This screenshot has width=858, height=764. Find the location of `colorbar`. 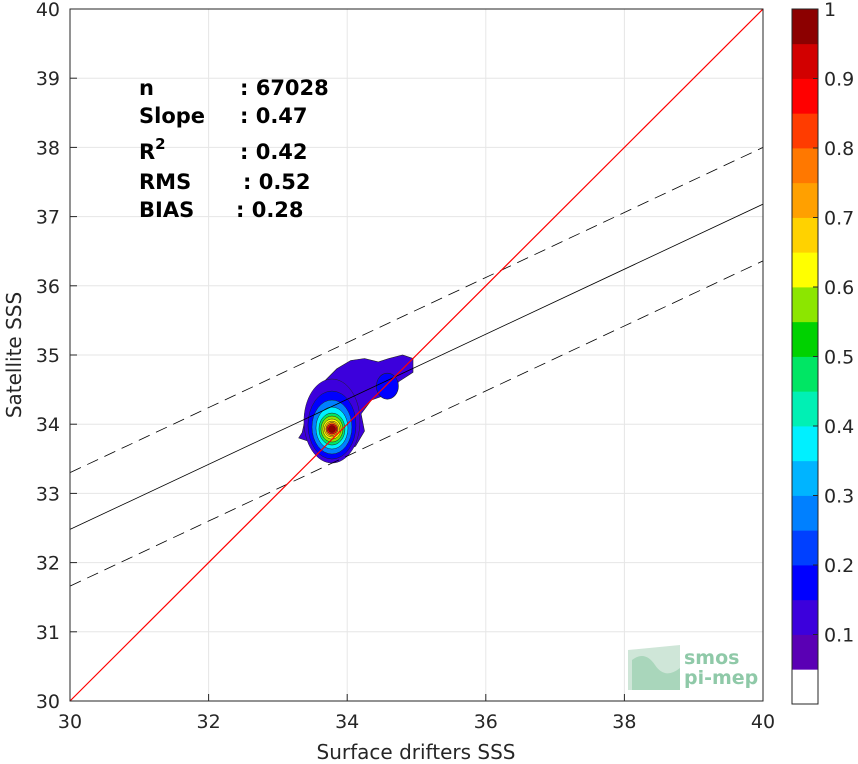

colorbar is located at coordinates (805, 356).